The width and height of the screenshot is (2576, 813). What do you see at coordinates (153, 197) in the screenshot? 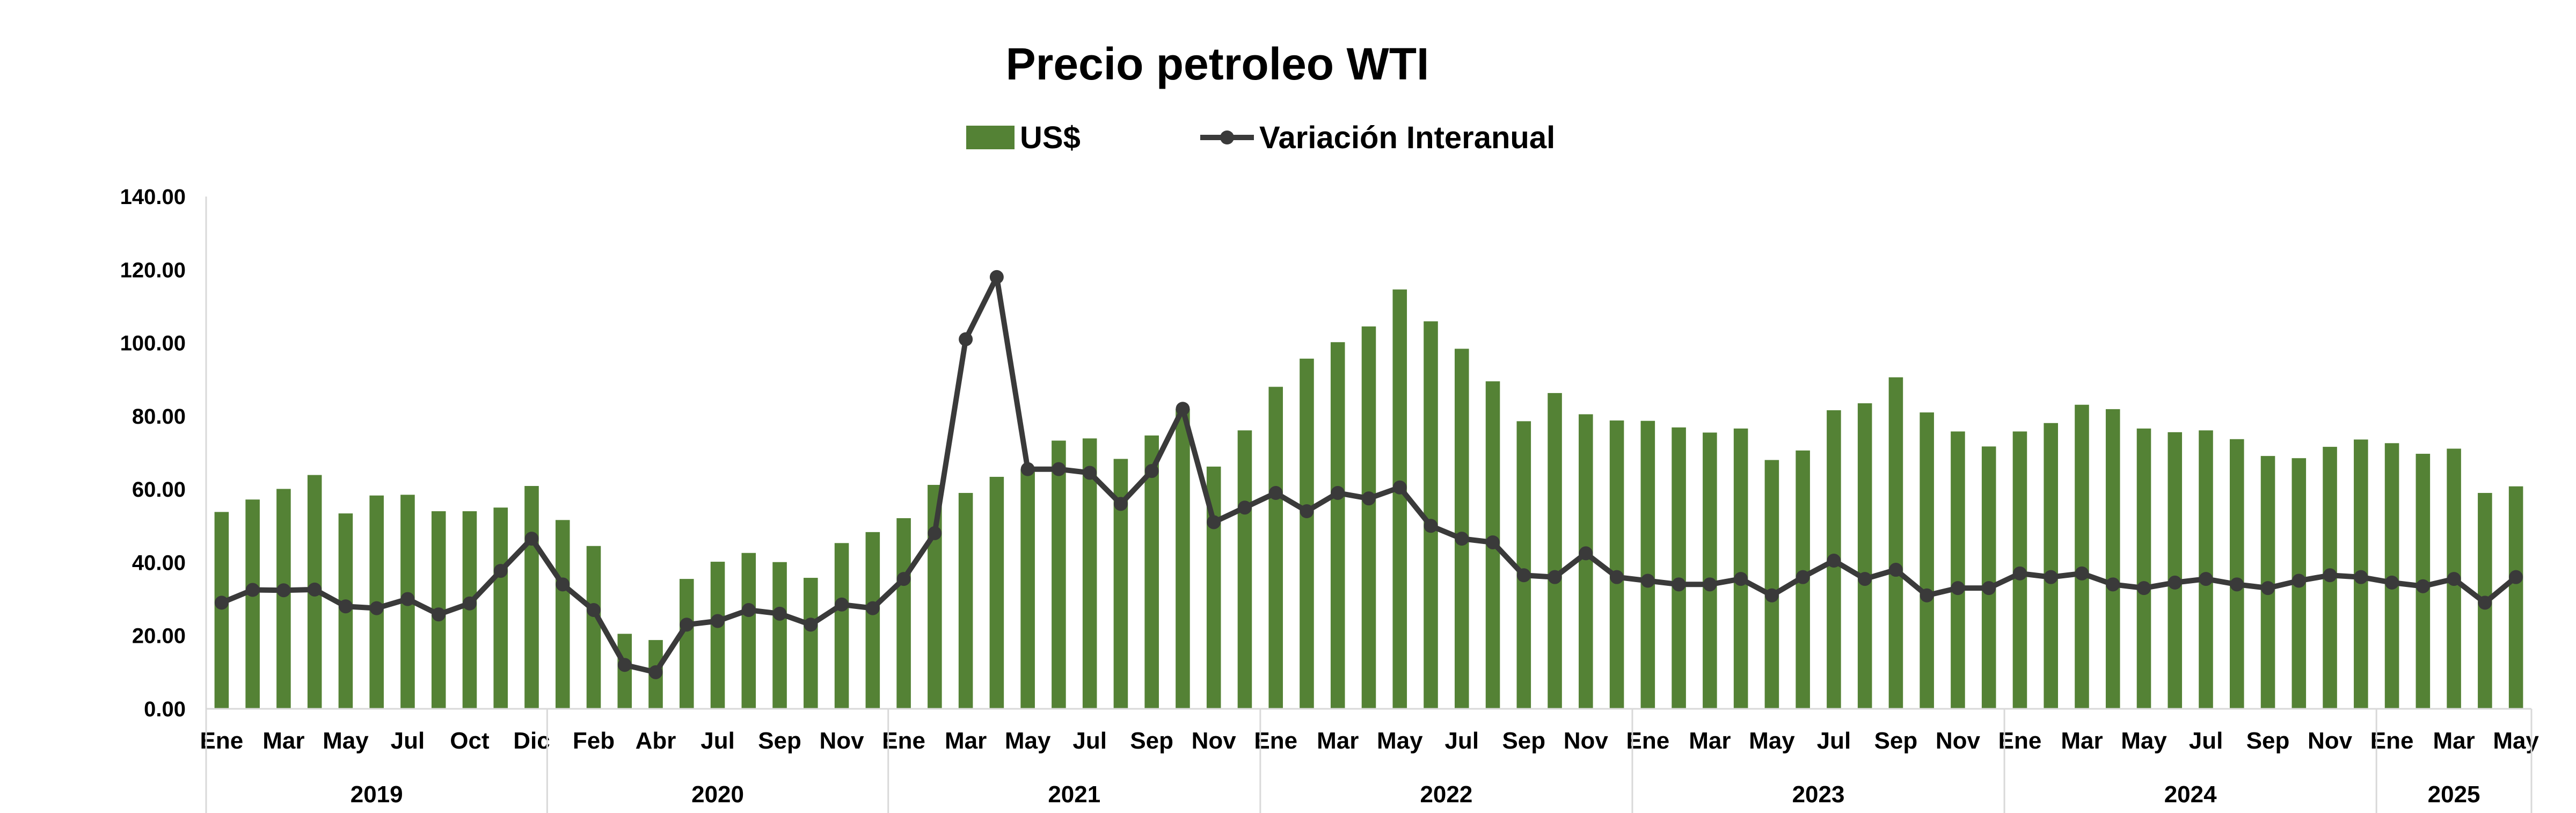
I see `y-tick-label: 140.00` at bounding box center [153, 197].